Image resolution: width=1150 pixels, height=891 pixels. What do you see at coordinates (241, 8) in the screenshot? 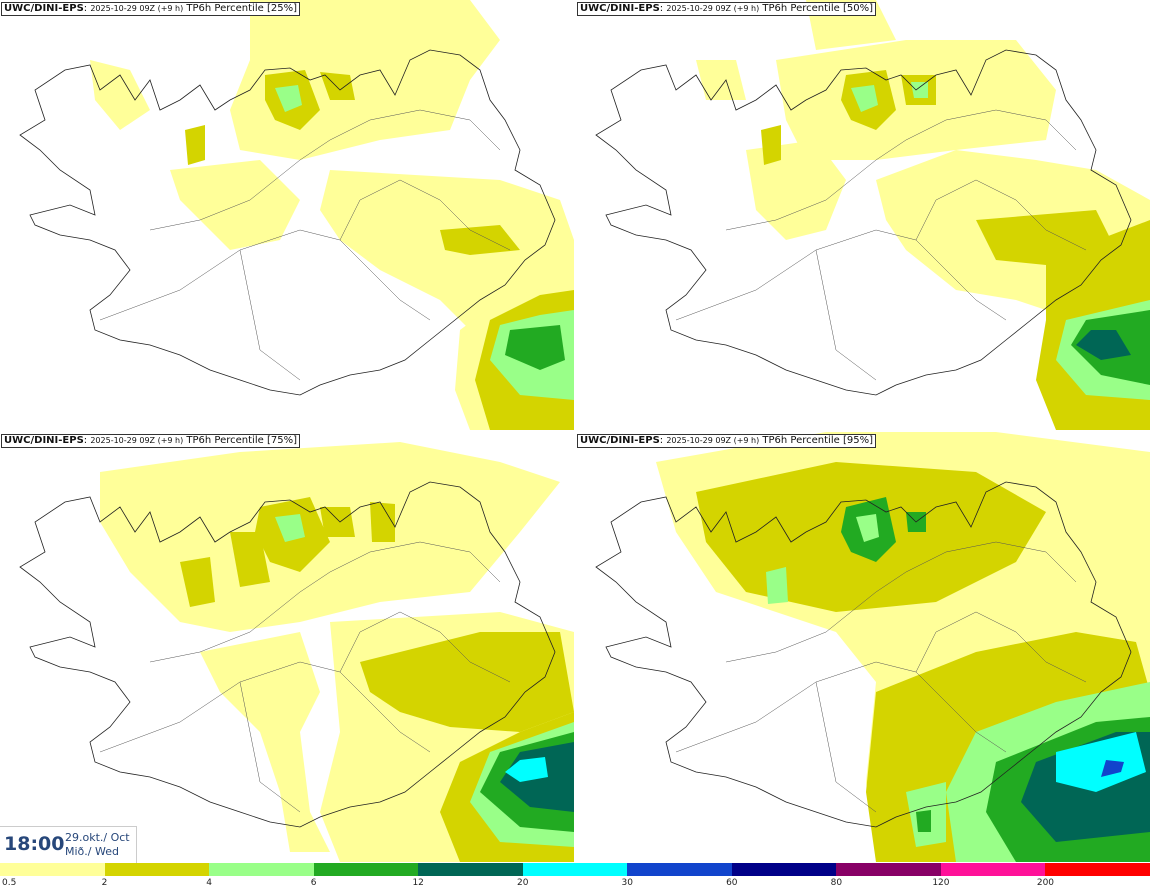
I see `product-name: TP6h Percentile [25%]` at bounding box center [241, 8].